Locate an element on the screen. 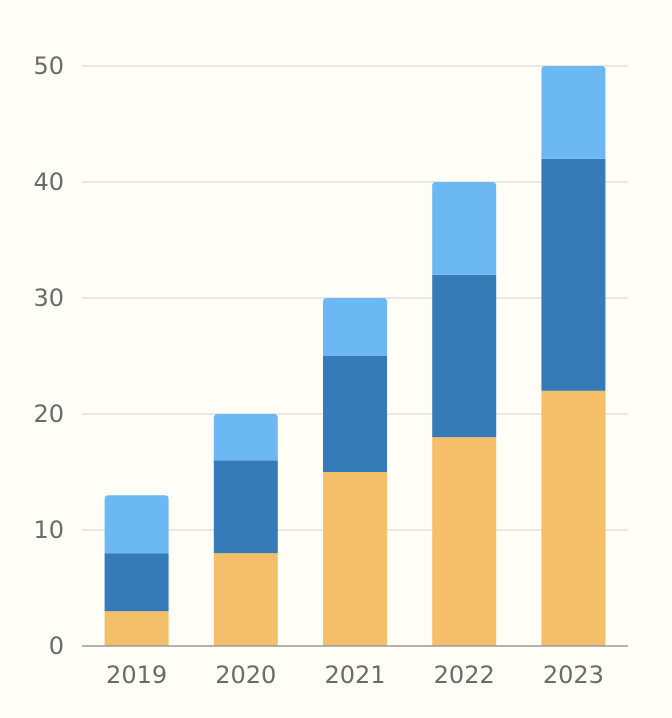  y-tick-label: 10 is located at coordinates (48, 530).